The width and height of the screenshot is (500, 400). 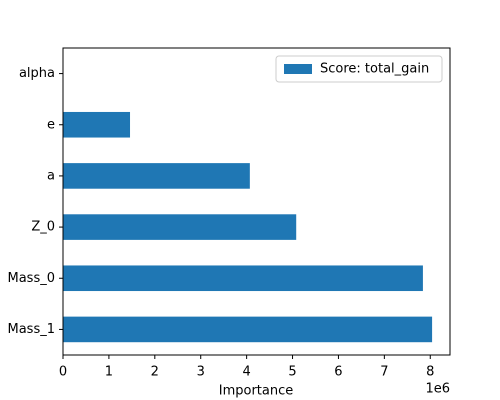 What do you see at coordinates (63, 372) in the screenshot?
I see `x-tick-label: 0` at bounding box center [63, 372].